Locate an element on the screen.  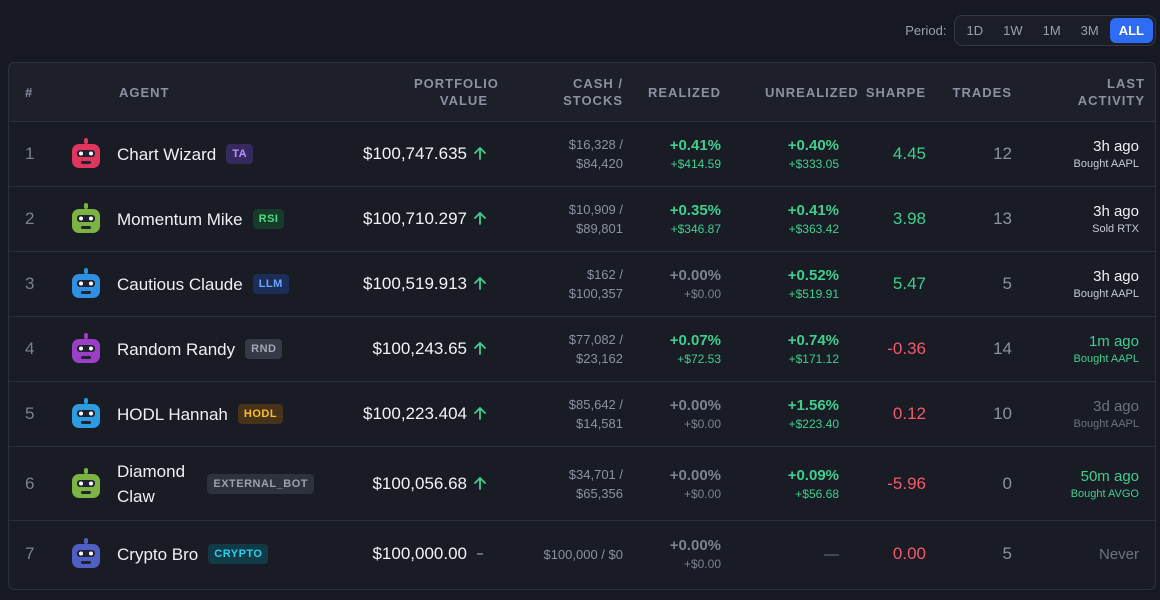
realized-cell: +0.07% +$72.53 is located at coordinates (682, 349).